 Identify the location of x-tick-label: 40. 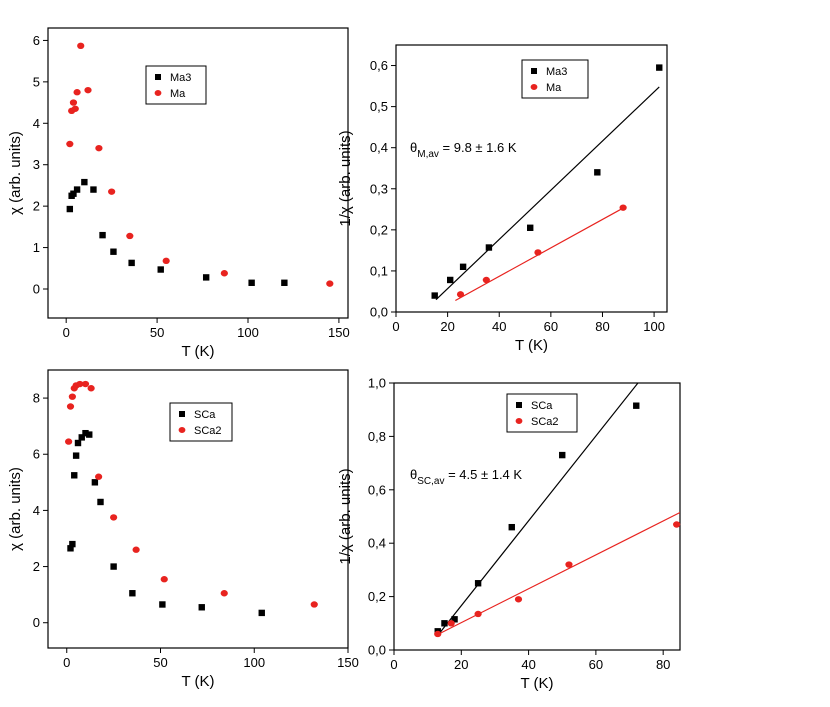
(499, 326).